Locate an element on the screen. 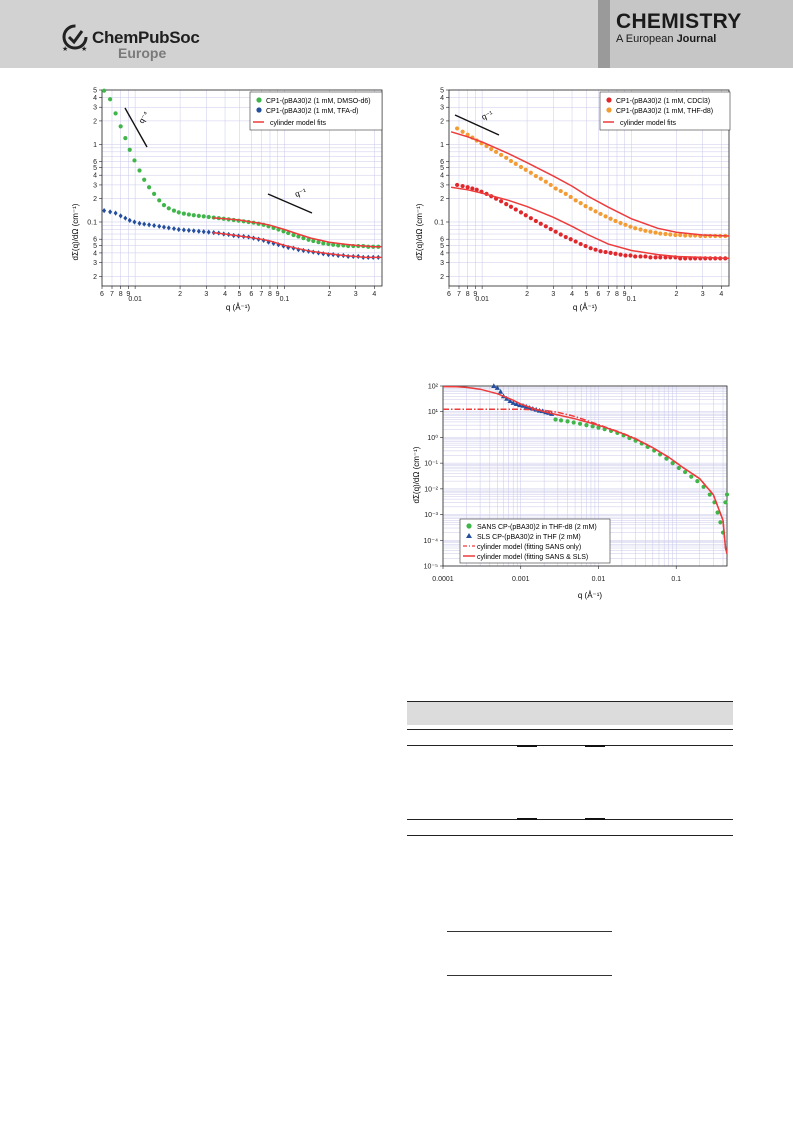 This screenshot has height=1121, width=793. y-tick-label: 1 is located at coordinates (95, 145).